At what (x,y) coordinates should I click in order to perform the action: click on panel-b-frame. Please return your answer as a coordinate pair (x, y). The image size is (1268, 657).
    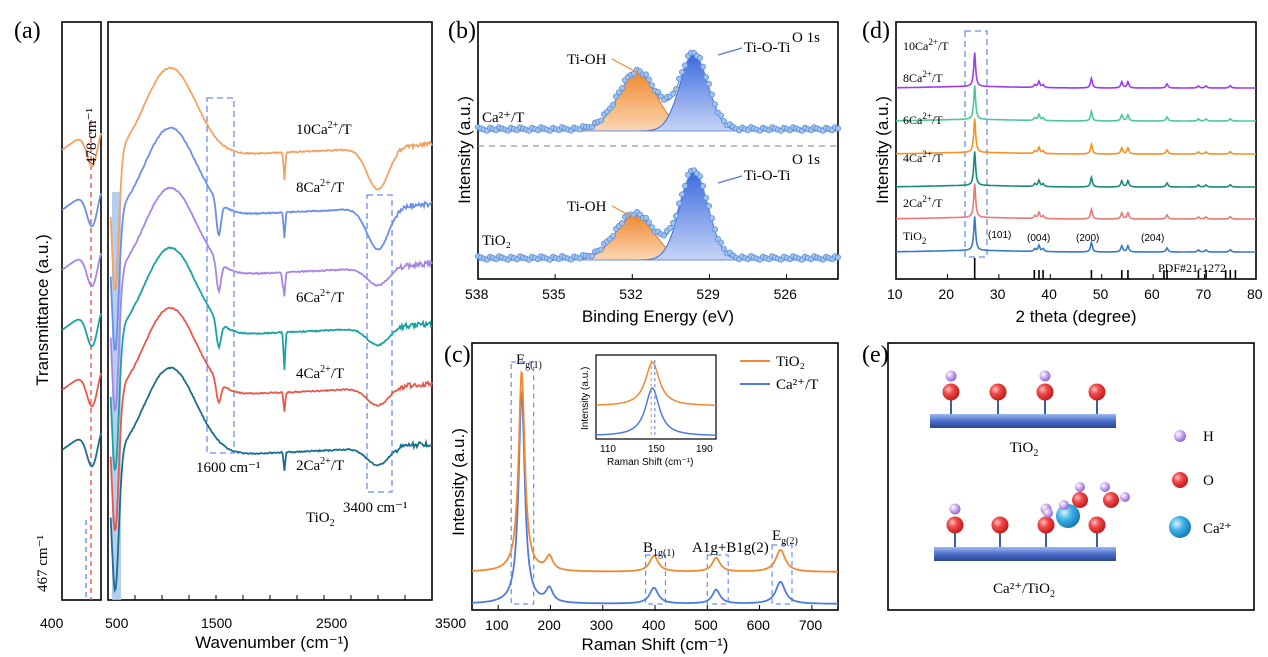
    Looking at the image, I should click on (658, 150).